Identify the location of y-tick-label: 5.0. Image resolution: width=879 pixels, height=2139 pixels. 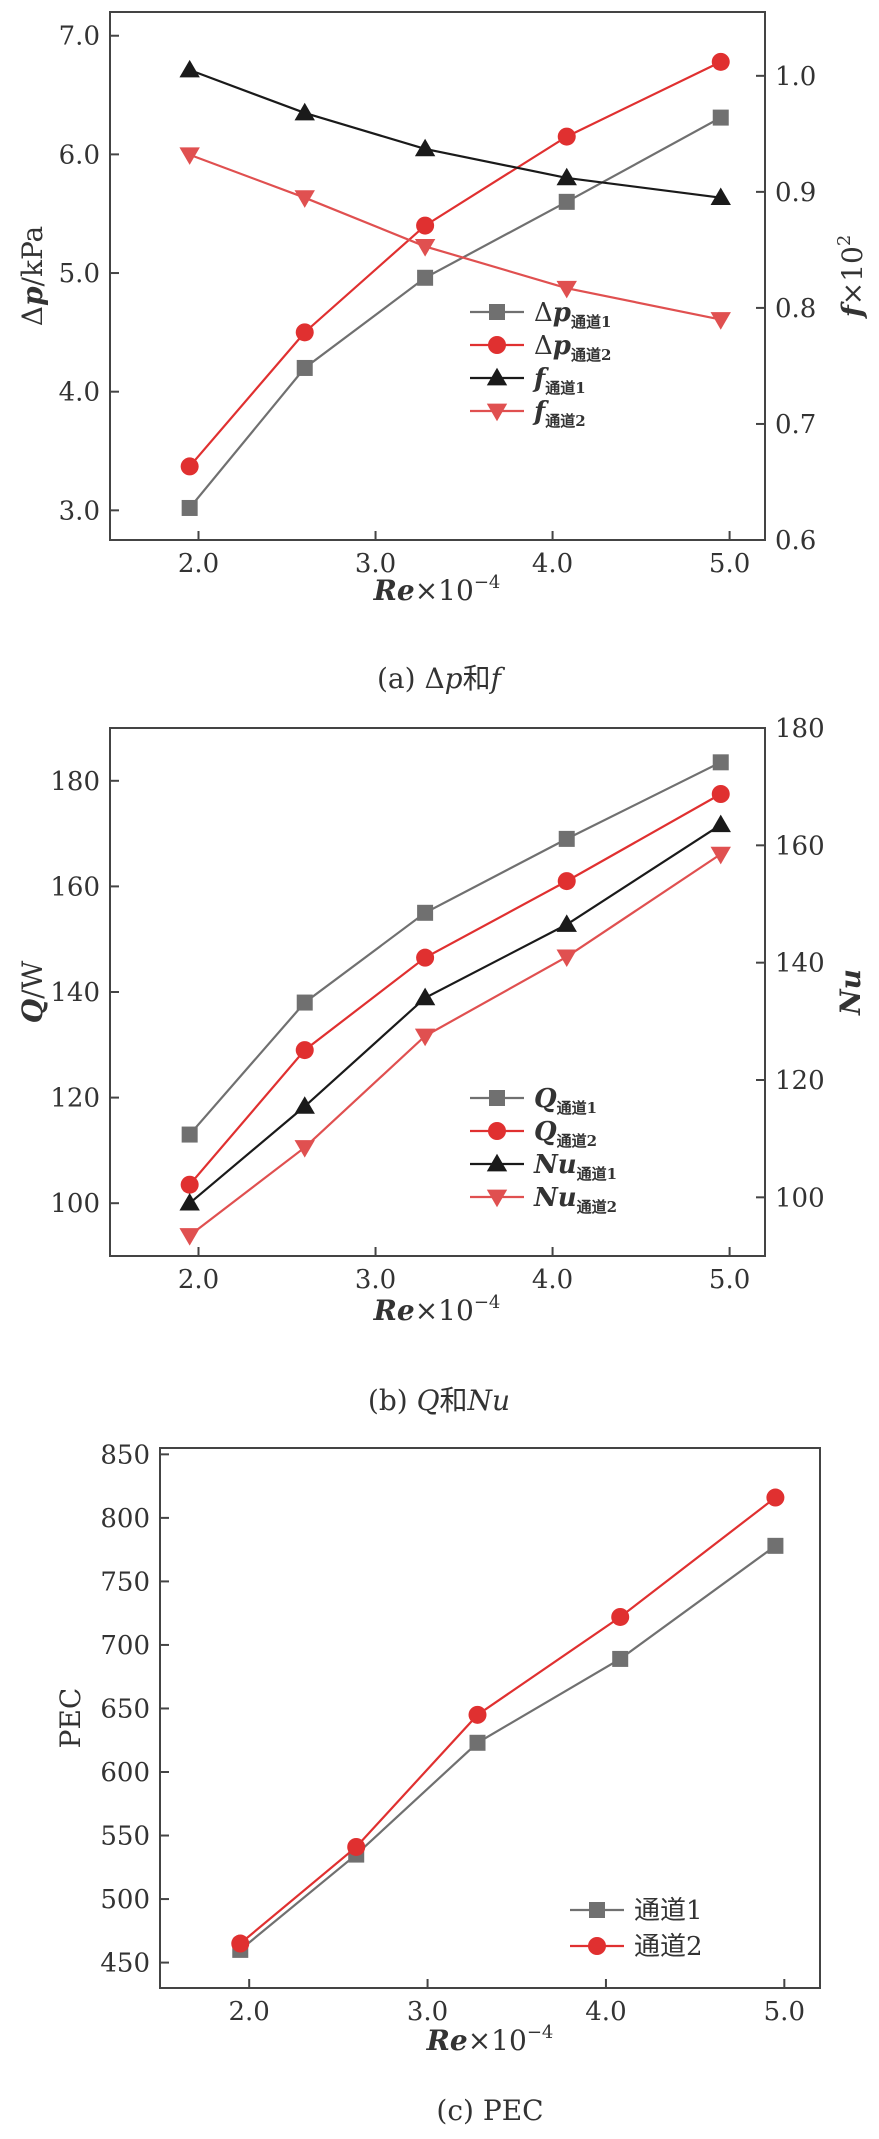
(79, 274).